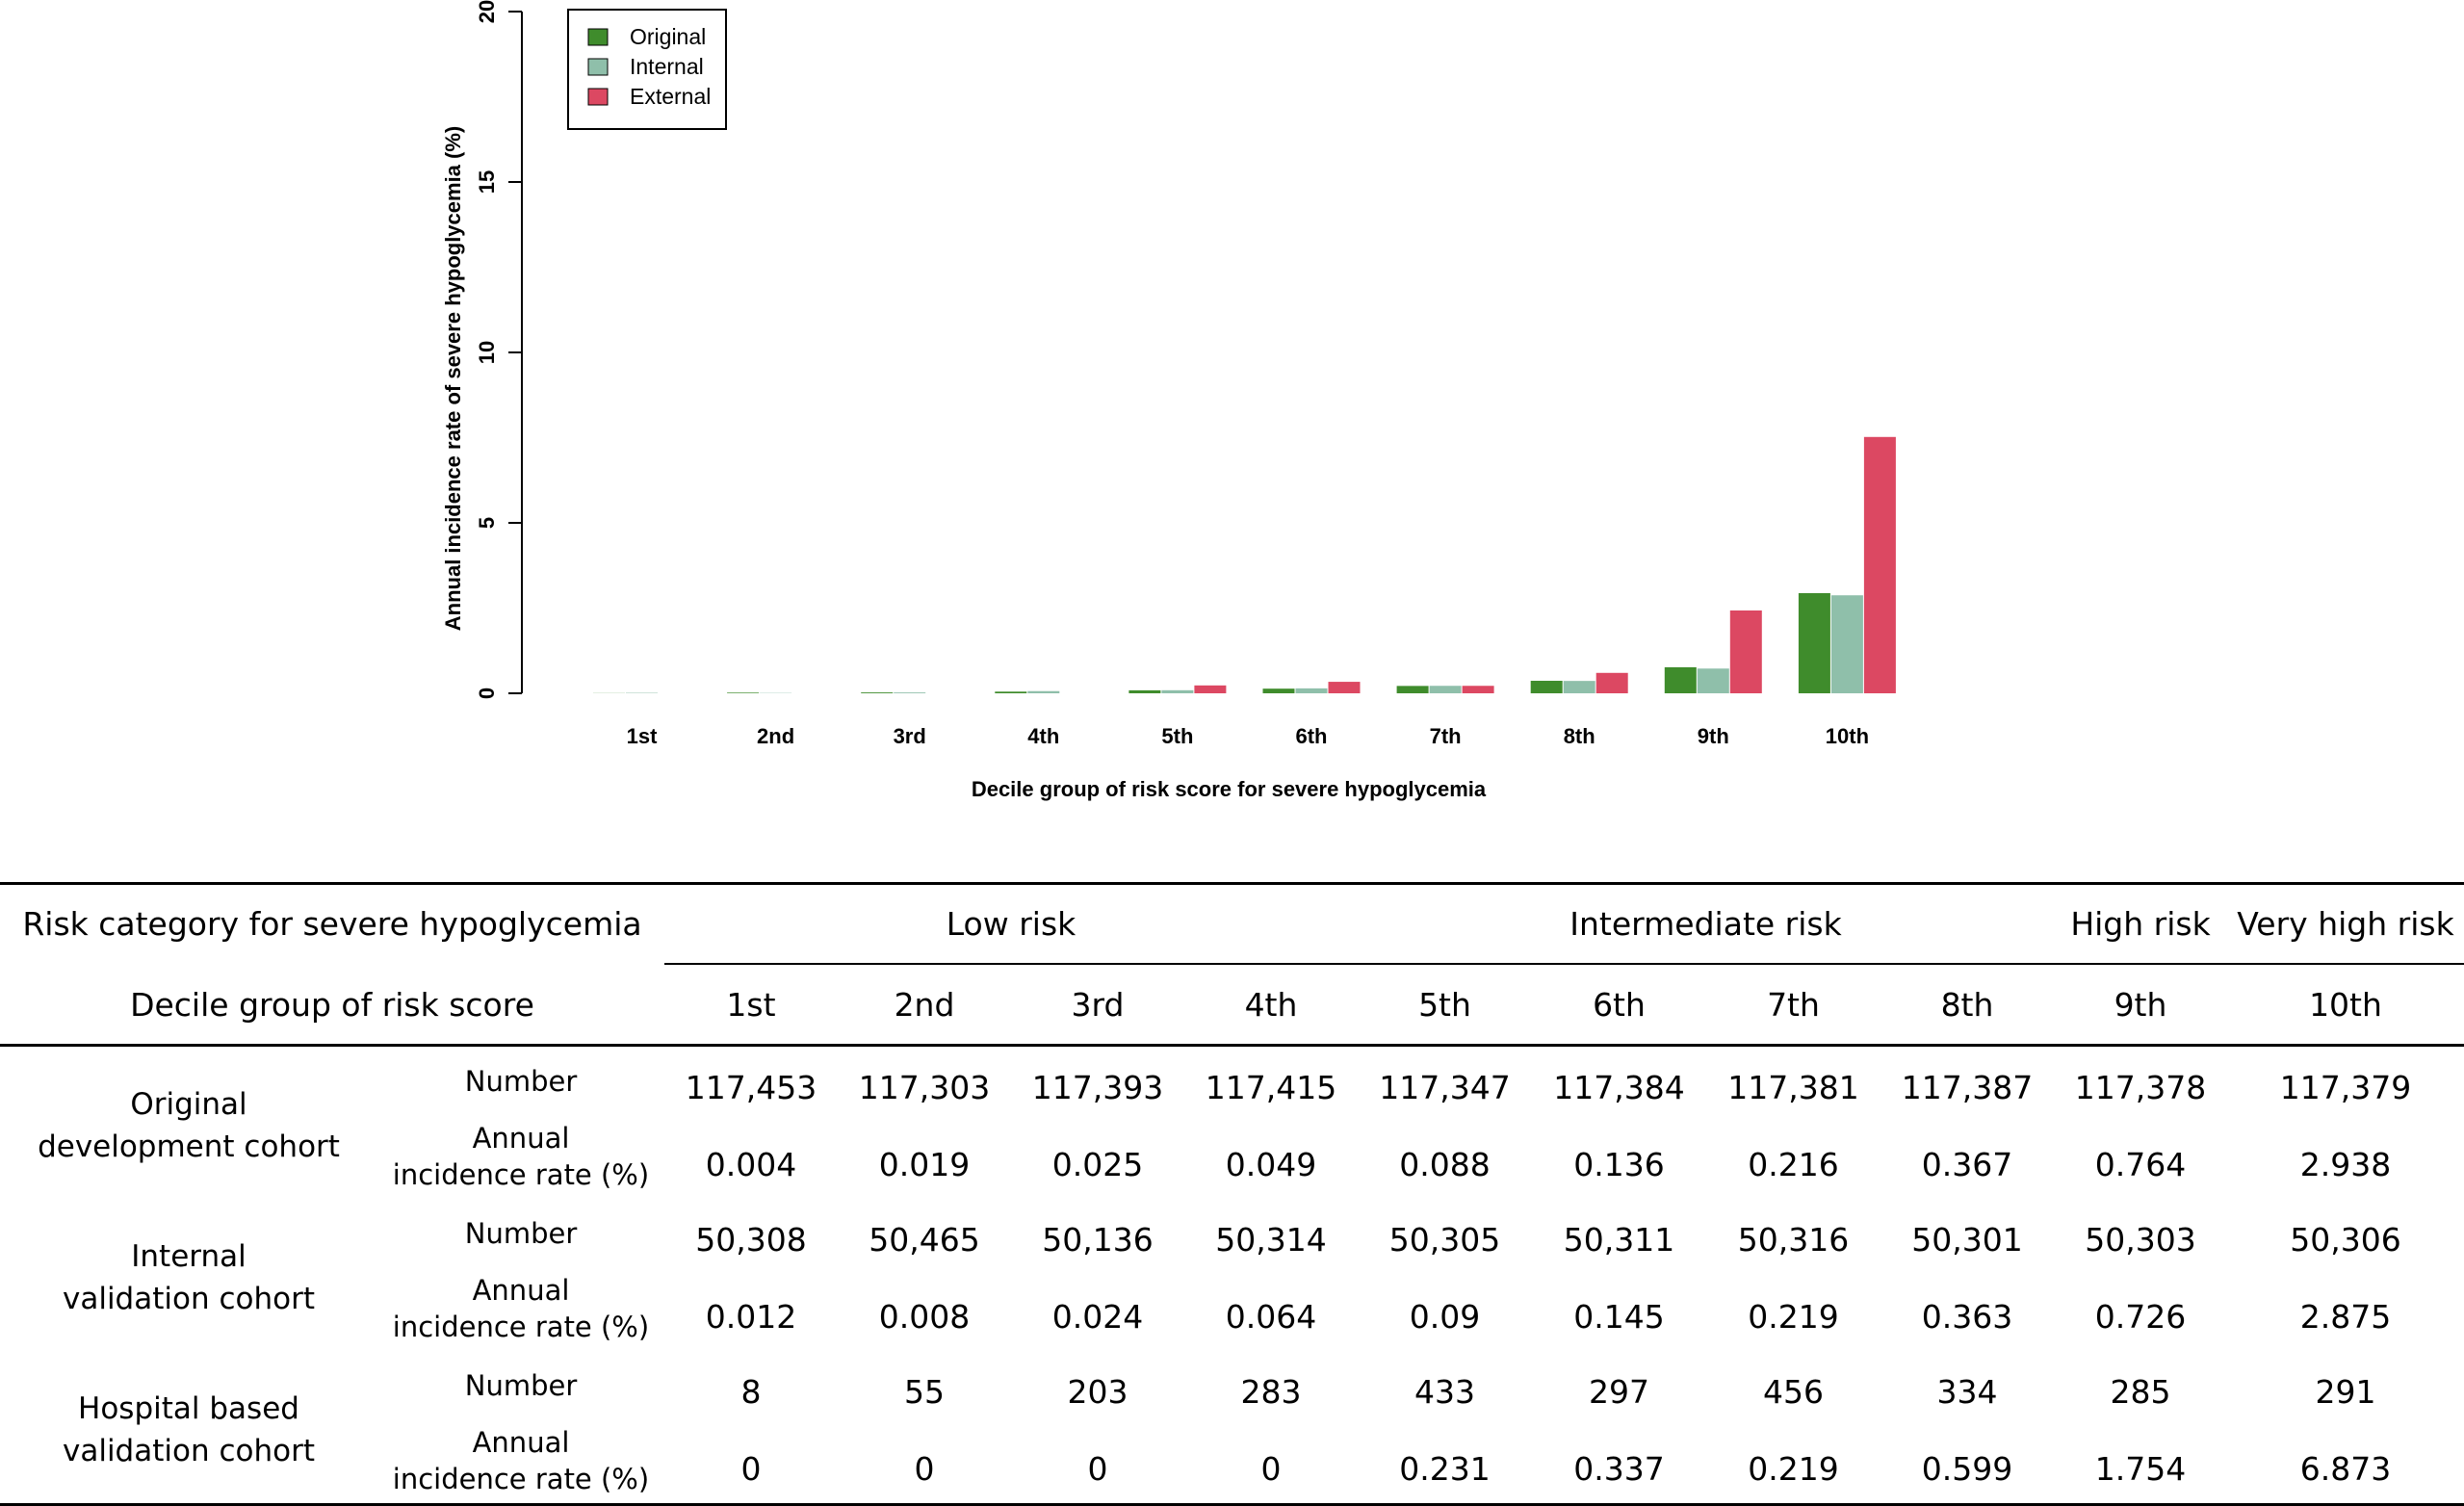  Describe the element at coordinates (188, 1278) in the screenshot. I see `cohort-name: Internal validation cohort` at that location.